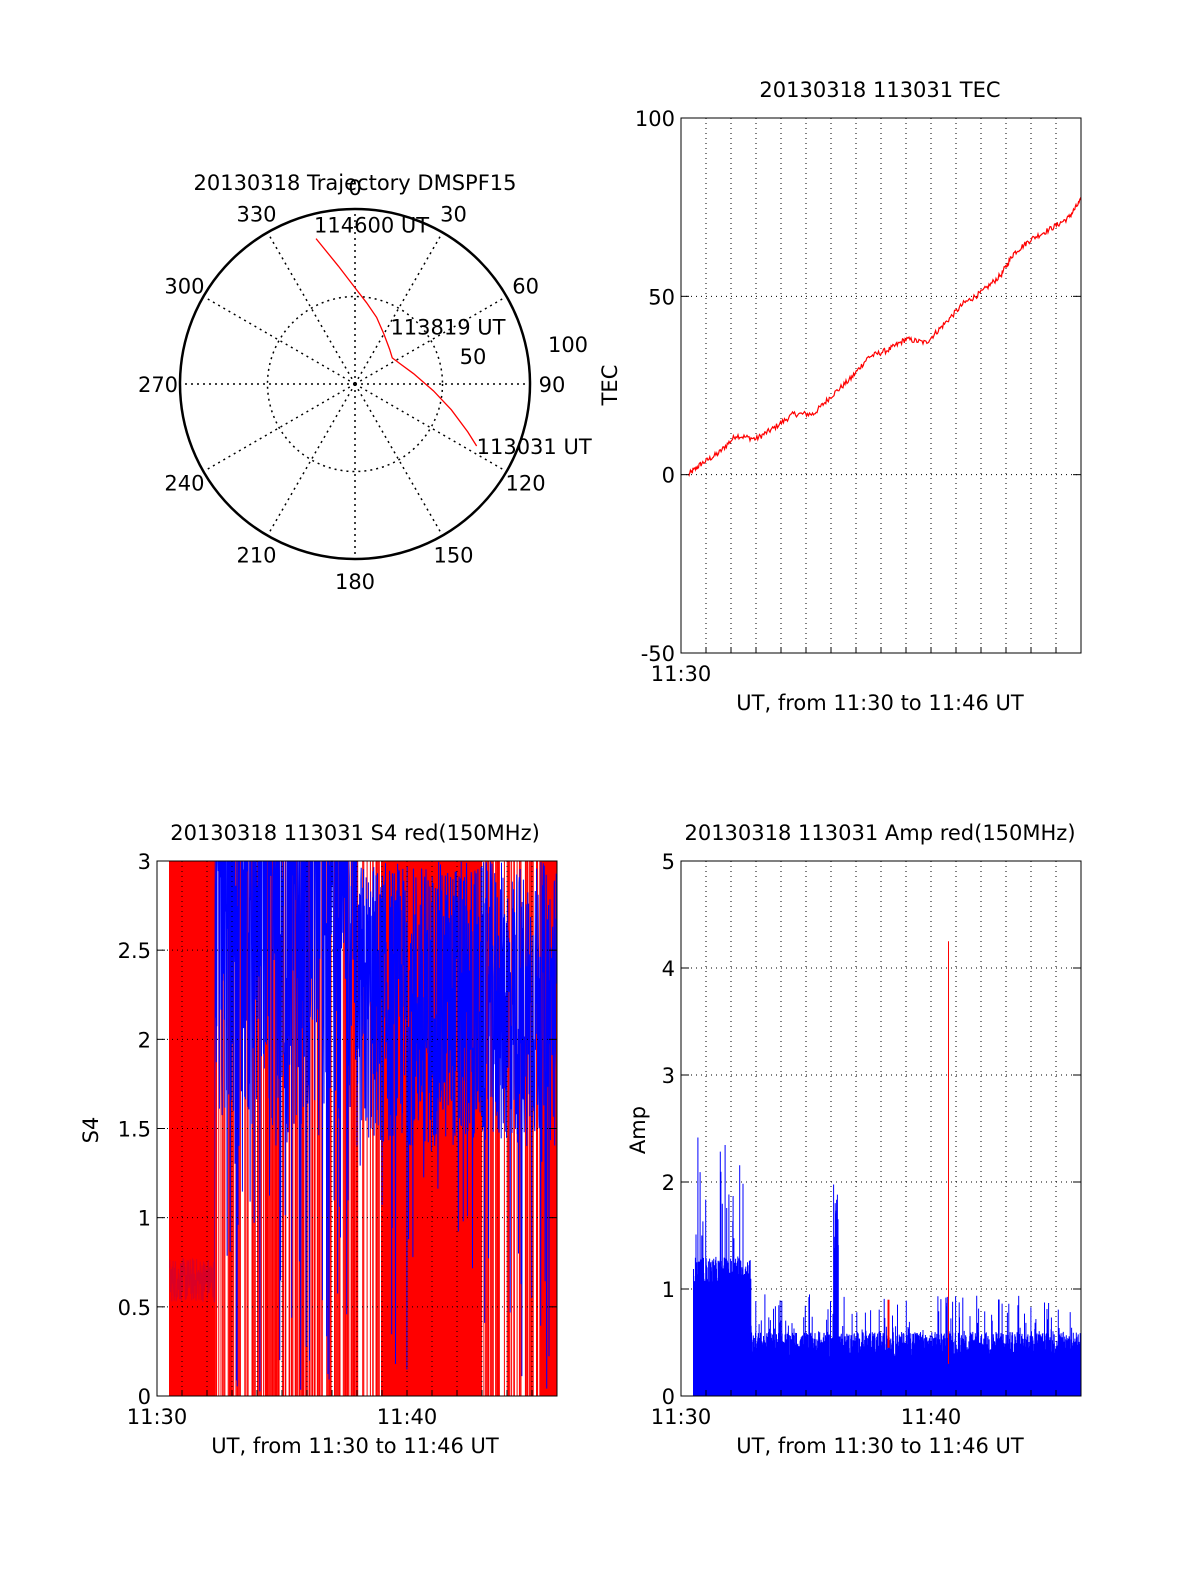 This screenshot has width=1200, height=1575. What do you see at coordinates (526, 484) in the screenshot?
I see `polar-angle-label-120: 120` at bounding box center [526, 484].